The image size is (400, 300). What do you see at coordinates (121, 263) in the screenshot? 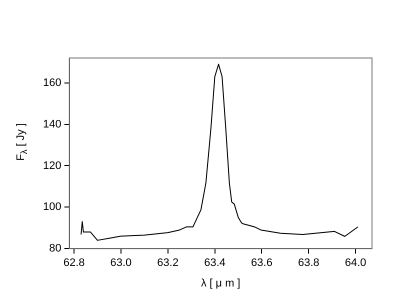
I see `x-tick-label: 63.0` at bounding box center [121, 263].